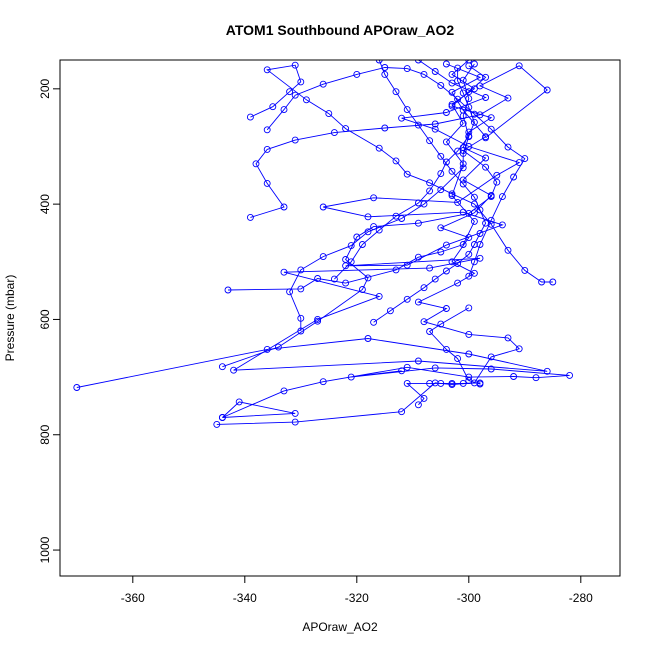  Describe the element at coordinates (45, 88) in the screenshot. I see `y-tick-label: 200` at that location.